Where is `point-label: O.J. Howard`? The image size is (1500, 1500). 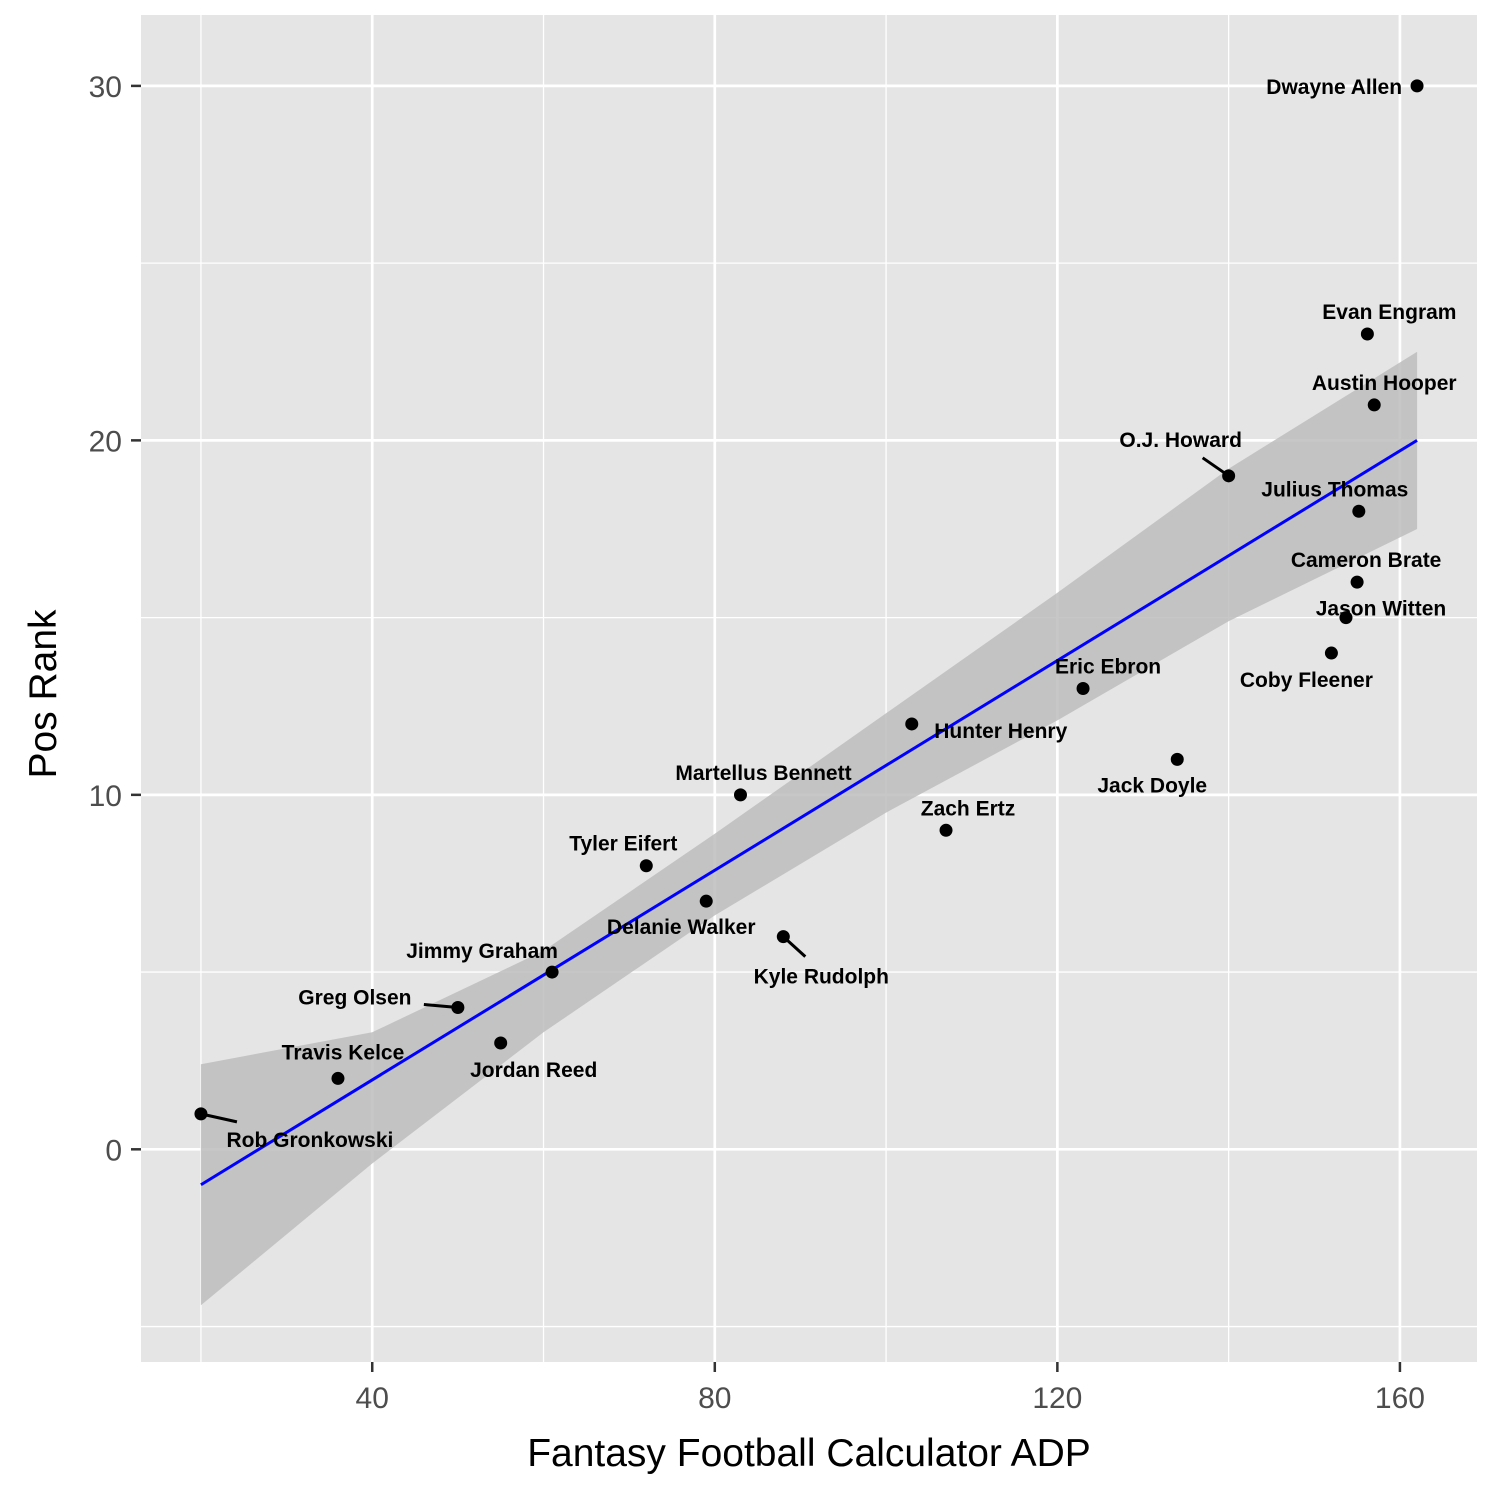
point-label: O.J. Howard is located at coordinates (1180, 440).